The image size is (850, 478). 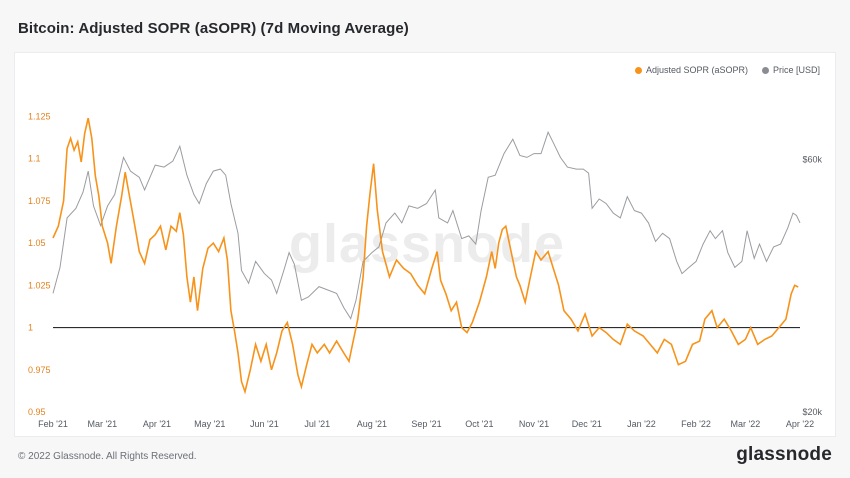 What do you see at coordinates (34, 159) in the screenshot?
I see `y-tick-left-6: 1.1` at bounding box center [34, 159].